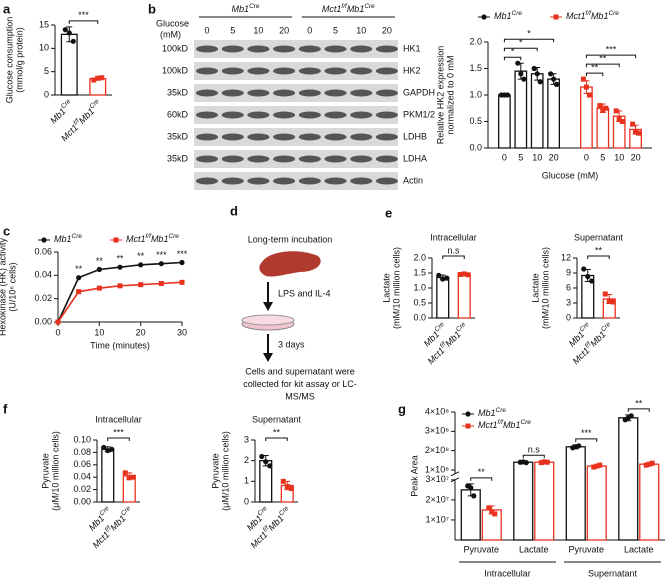 The height and width of the screenshot is (585, 672). Describe the element at coordinates (507, 573) in the screenshot. I see `group-label: Intracellular` at that location.